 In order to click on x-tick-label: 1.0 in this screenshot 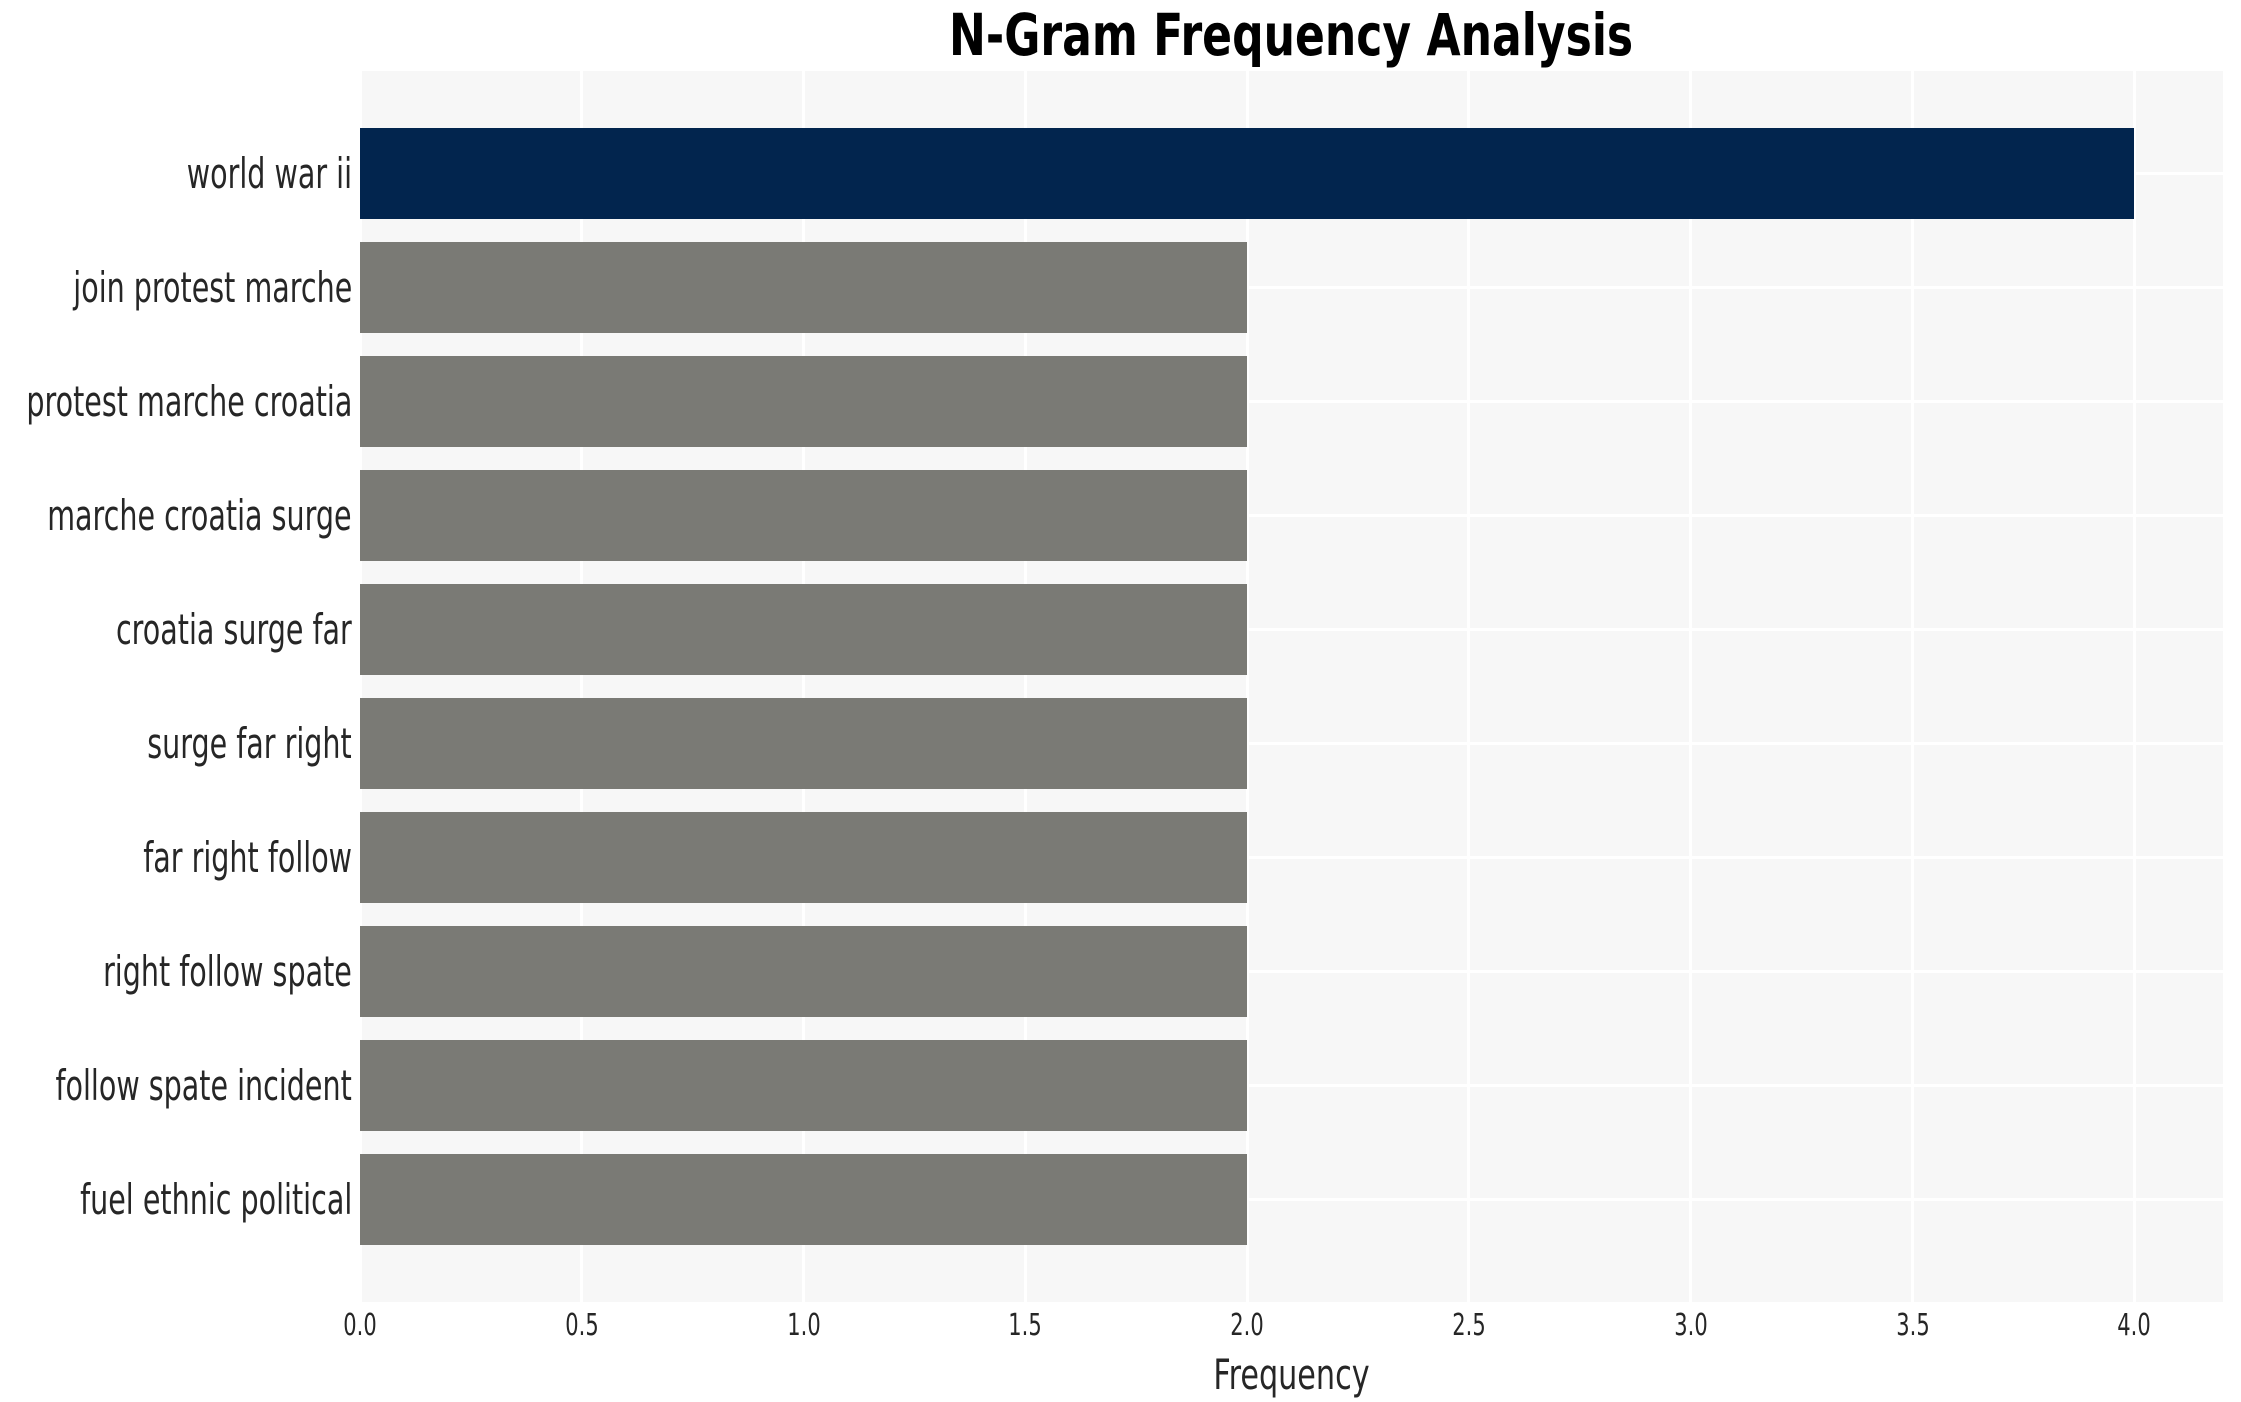, I will do `click(803, 1325)`.